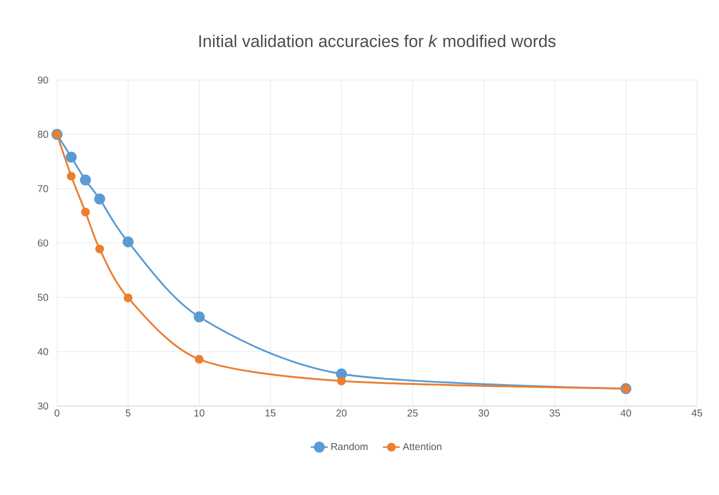 This screenshot has height=495, width=719. Describe the element at coordinates (341, 413) in the screenshot. I see `x-tick-label: 20` at that location.